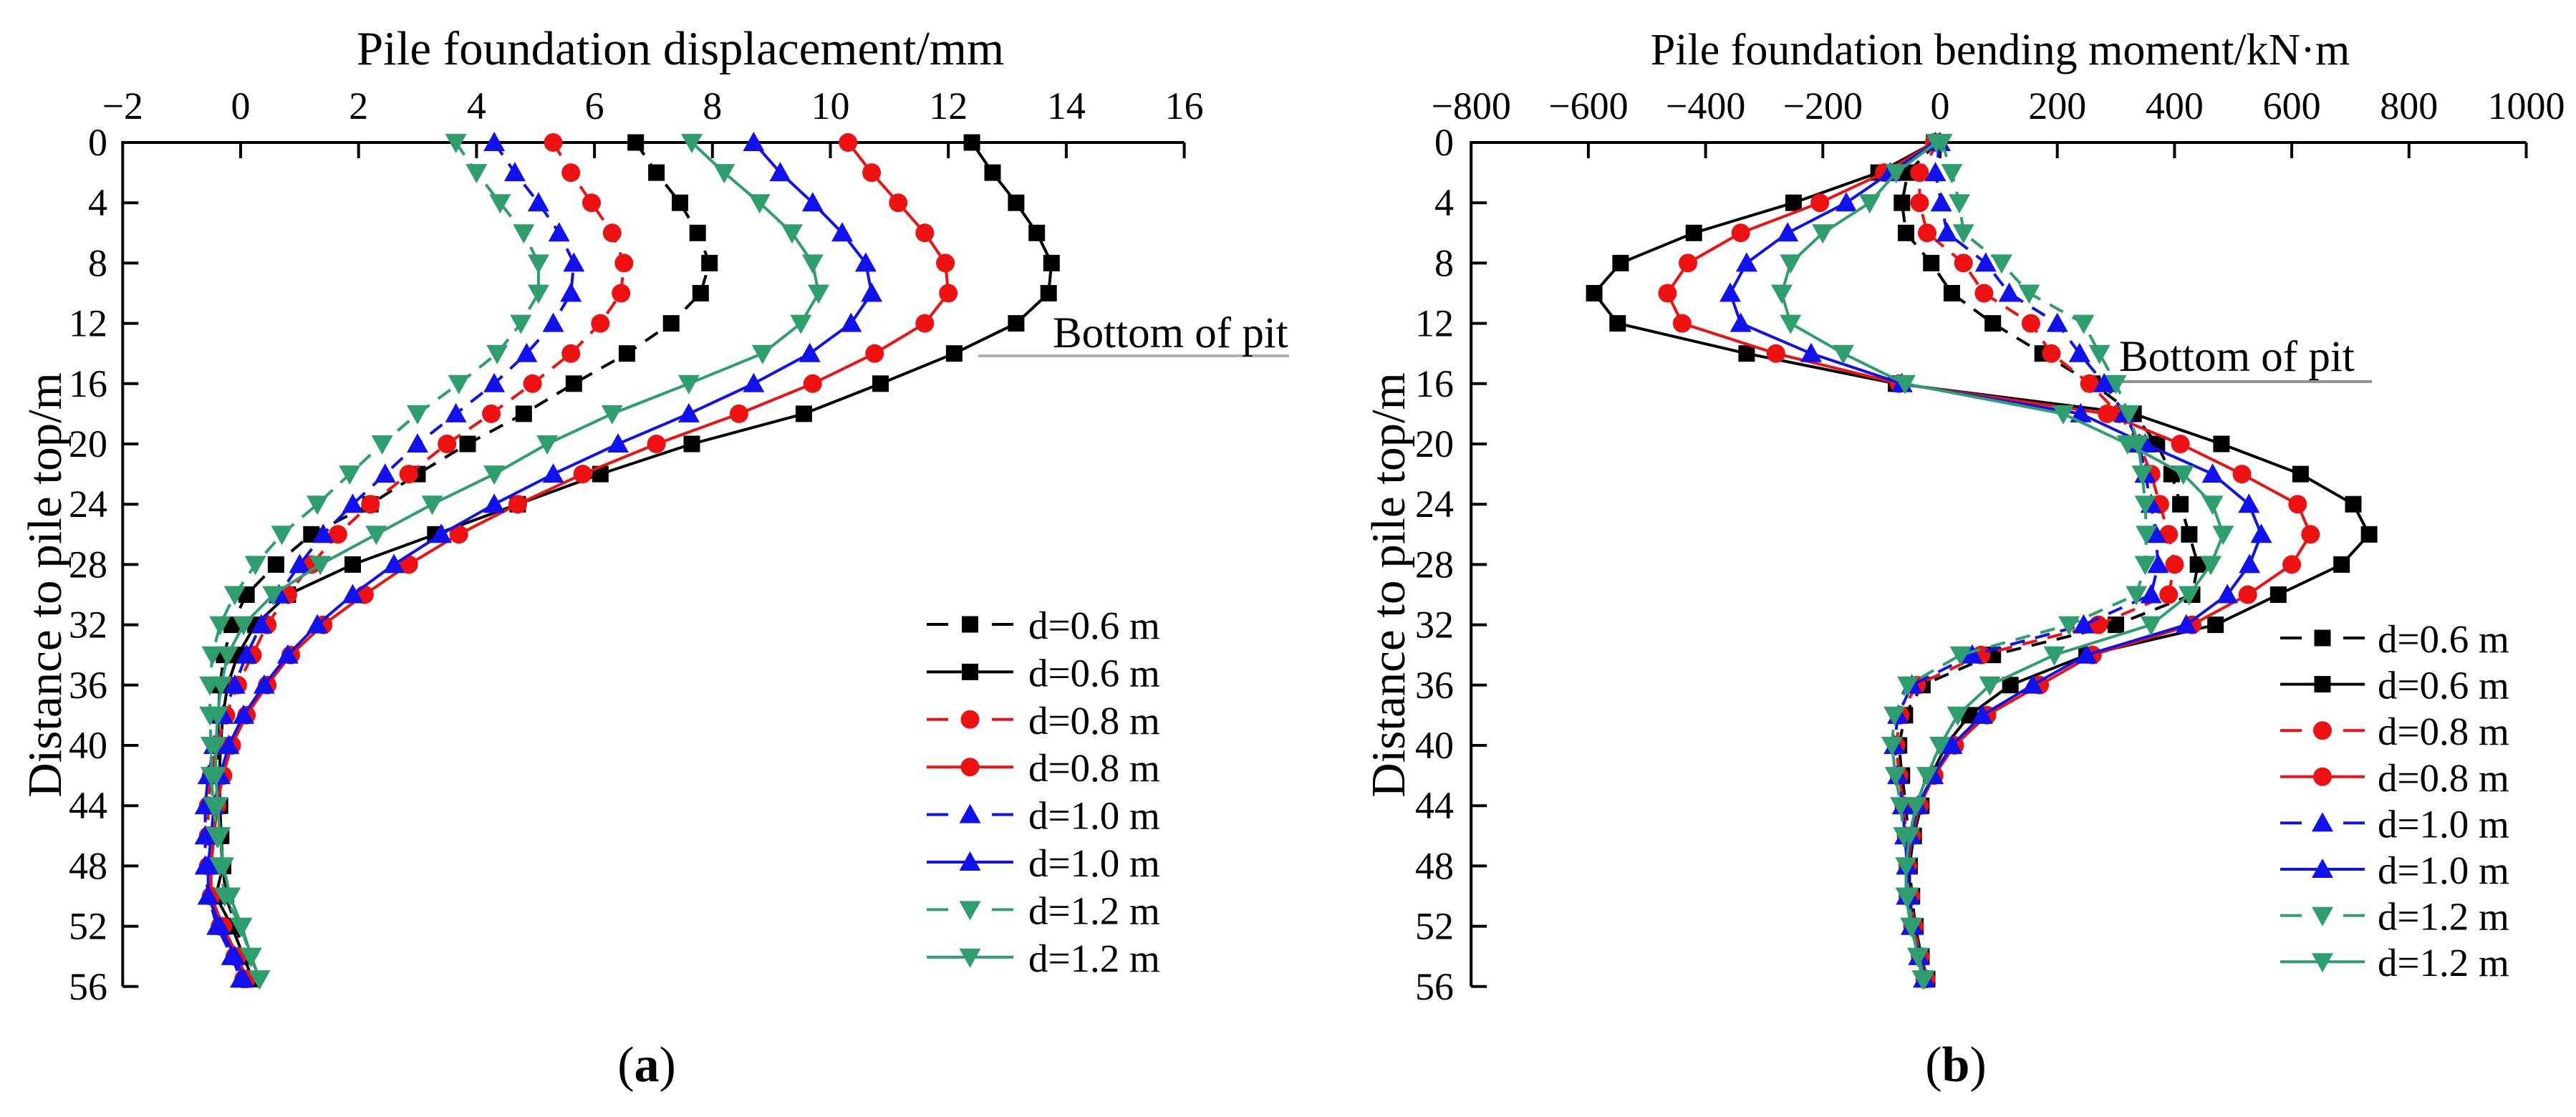 This screenshot has width=2576, height=1117. Describe the element at coordinates (2057, 105) in the screenshot. I see `svg-text: 200` at that location.